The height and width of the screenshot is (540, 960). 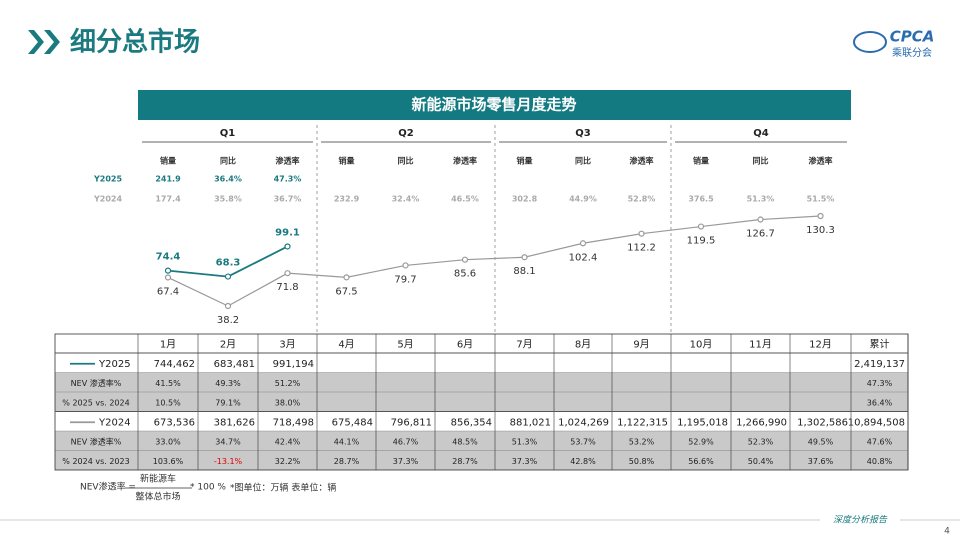 I want to click on units-note: *图单位：万辆 表单位：辆, so click(x=283, y=488).